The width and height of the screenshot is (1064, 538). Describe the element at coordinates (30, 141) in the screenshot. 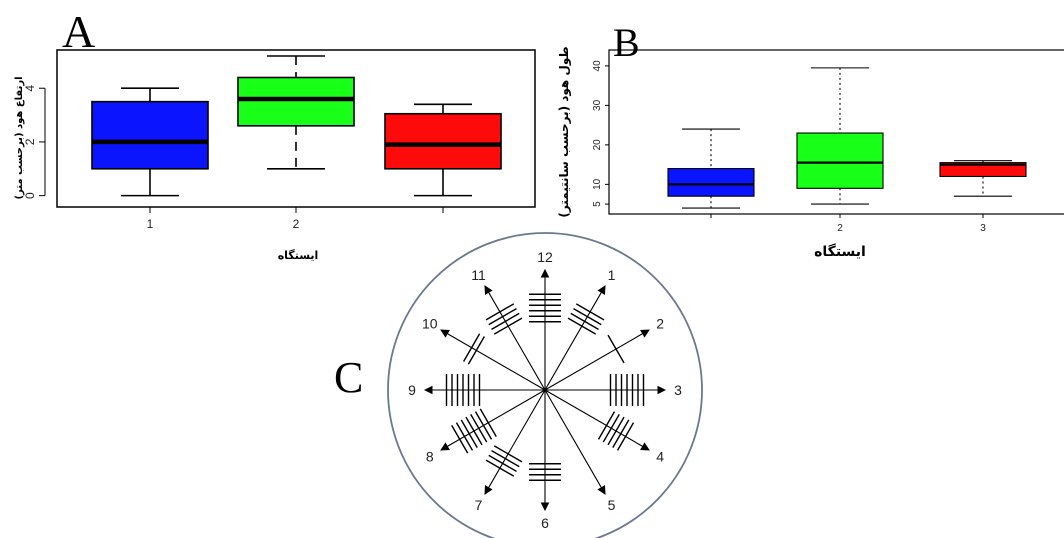

I see `y-tick-label-a: 2` at that location.